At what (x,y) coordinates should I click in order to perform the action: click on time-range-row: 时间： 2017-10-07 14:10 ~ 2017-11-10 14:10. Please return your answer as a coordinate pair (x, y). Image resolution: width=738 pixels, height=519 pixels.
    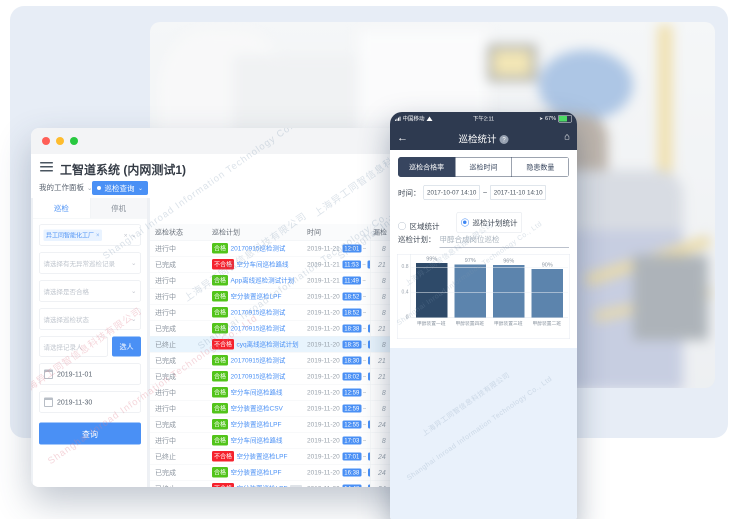
    Looking at the image, I should click on (483, 192).